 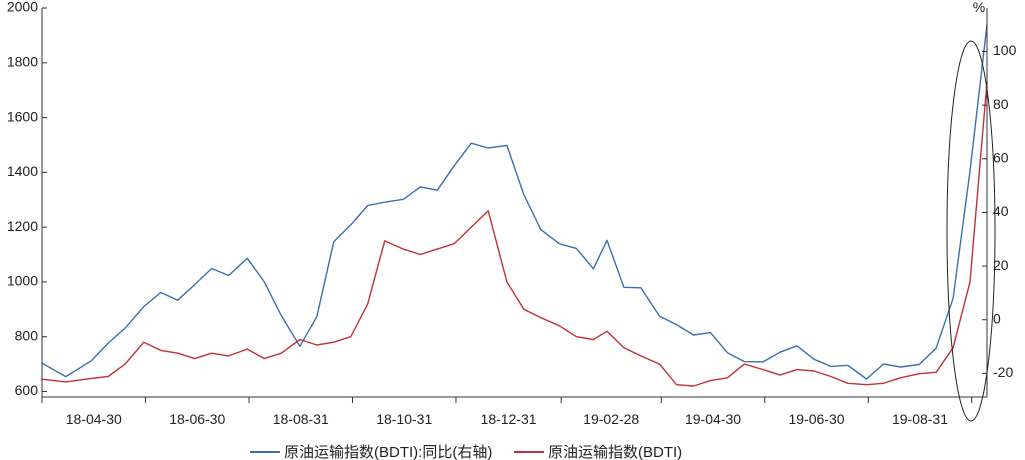 What do you see at coordinates (611, 419) in the screenshot?
I see `x-tick-label: 19-02-28` at bounding box center [611, 419].